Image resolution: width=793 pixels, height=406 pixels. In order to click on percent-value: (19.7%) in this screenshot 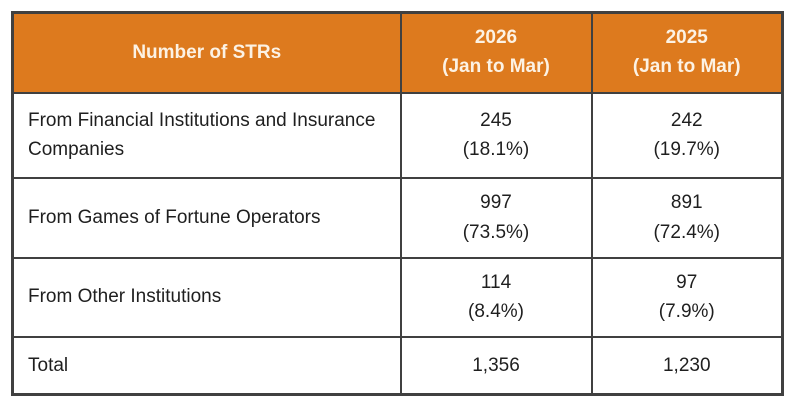, I will do `click(687, 149)`.